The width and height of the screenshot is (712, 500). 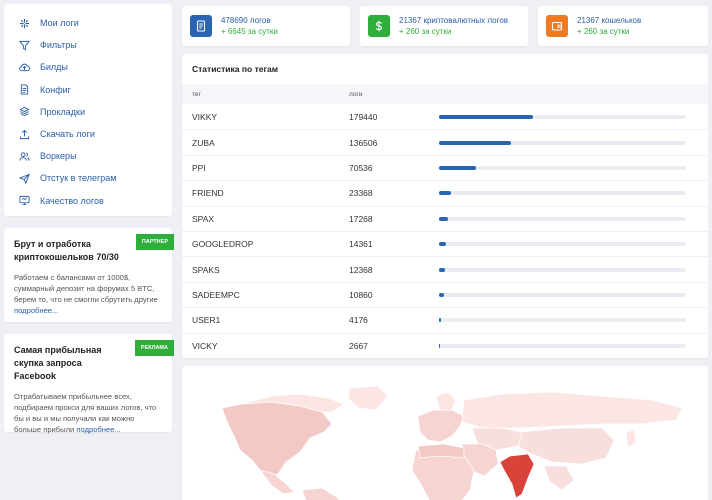 What do you see at coordinates (203, 218) in the screenshot?
I see `tag-name: SPAX` at bounding box center [203, 218].